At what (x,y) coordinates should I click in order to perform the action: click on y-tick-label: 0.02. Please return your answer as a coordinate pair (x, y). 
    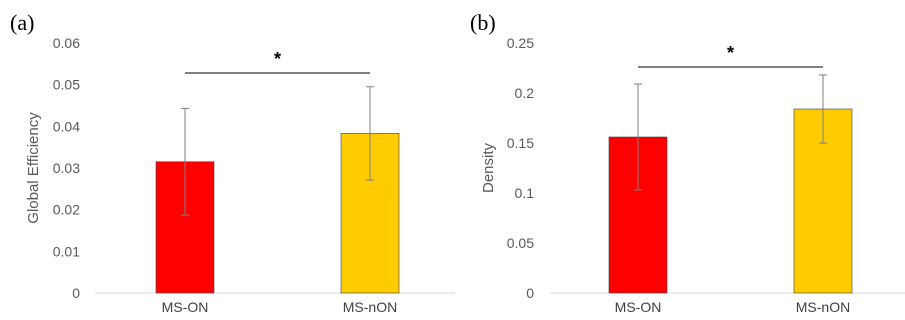
    Looking at the image, I should click on (66, 210).